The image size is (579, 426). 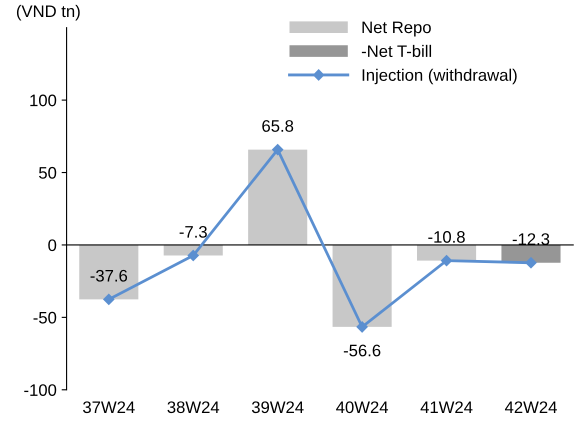 I want to click on x-tick-label: 41W24, so click(x=446, y=407).